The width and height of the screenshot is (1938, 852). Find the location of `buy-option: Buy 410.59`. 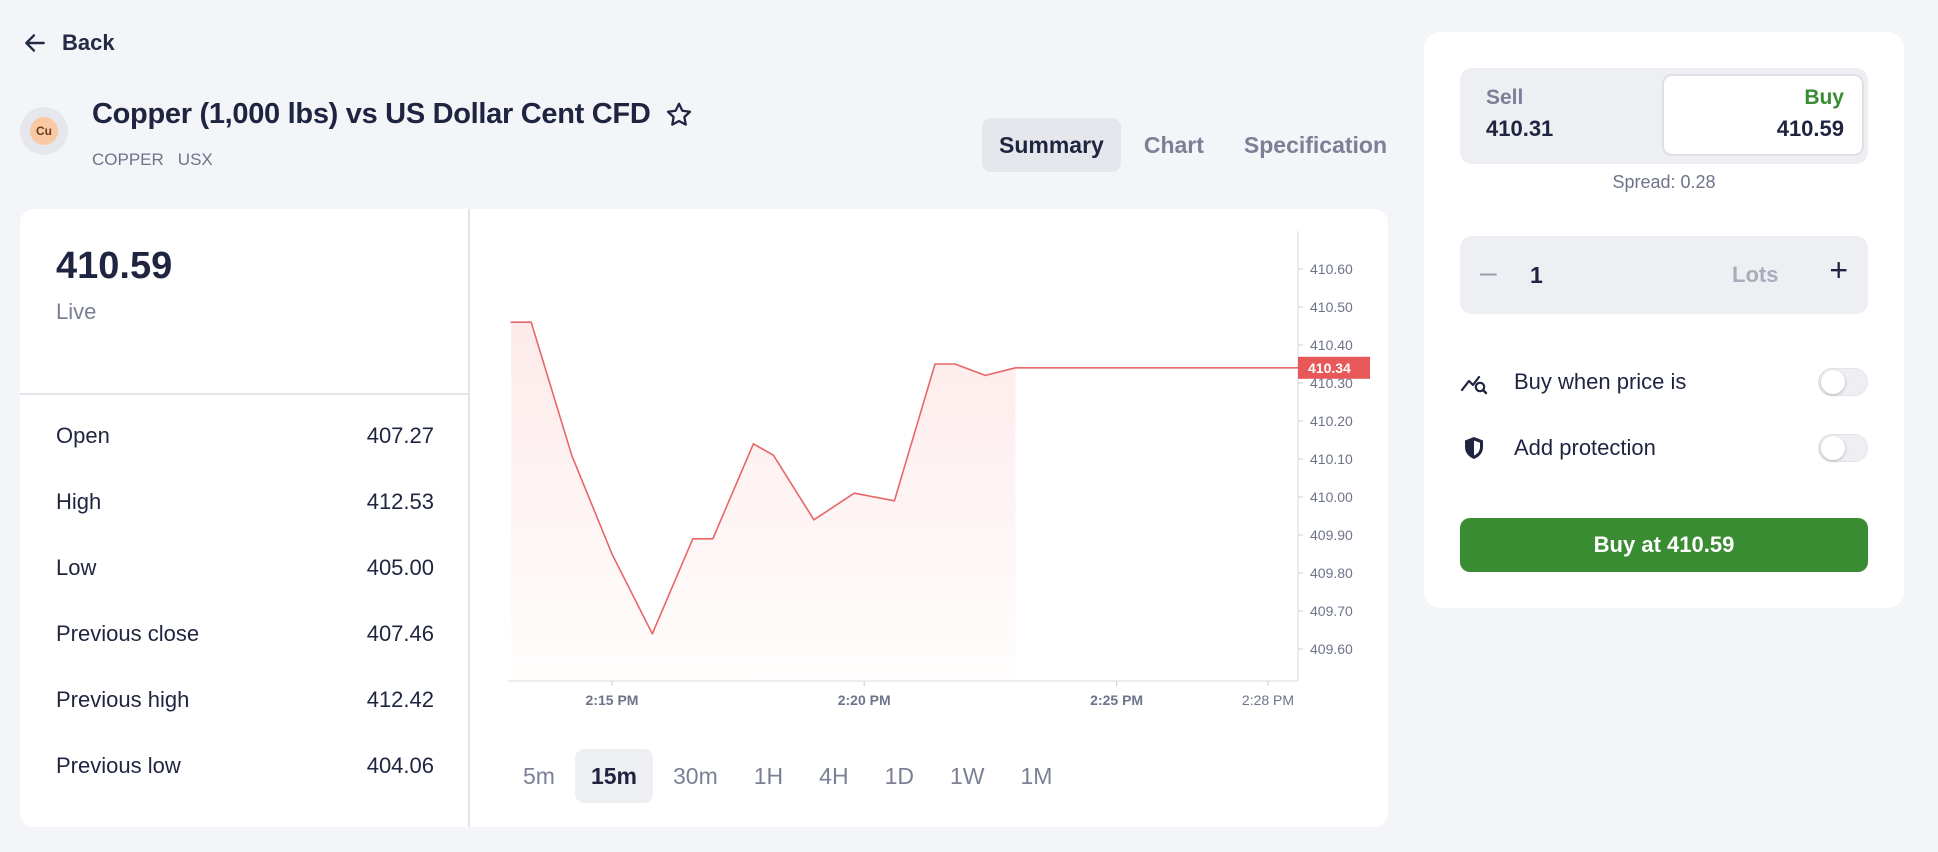

buy-option: Buy 410.59 is located at coordinates (1763, 115).